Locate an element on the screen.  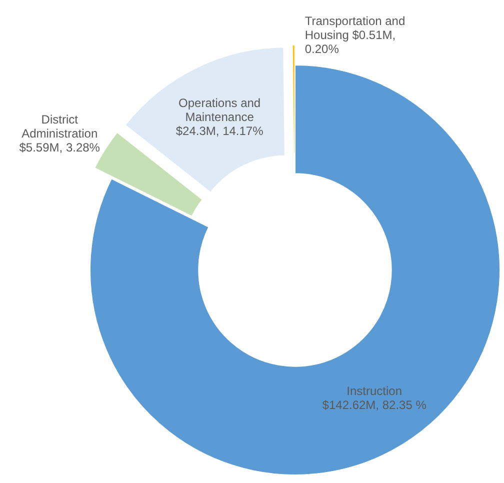
data-label: $142.62M, 82.35 % is located at coordinates (374, 405).